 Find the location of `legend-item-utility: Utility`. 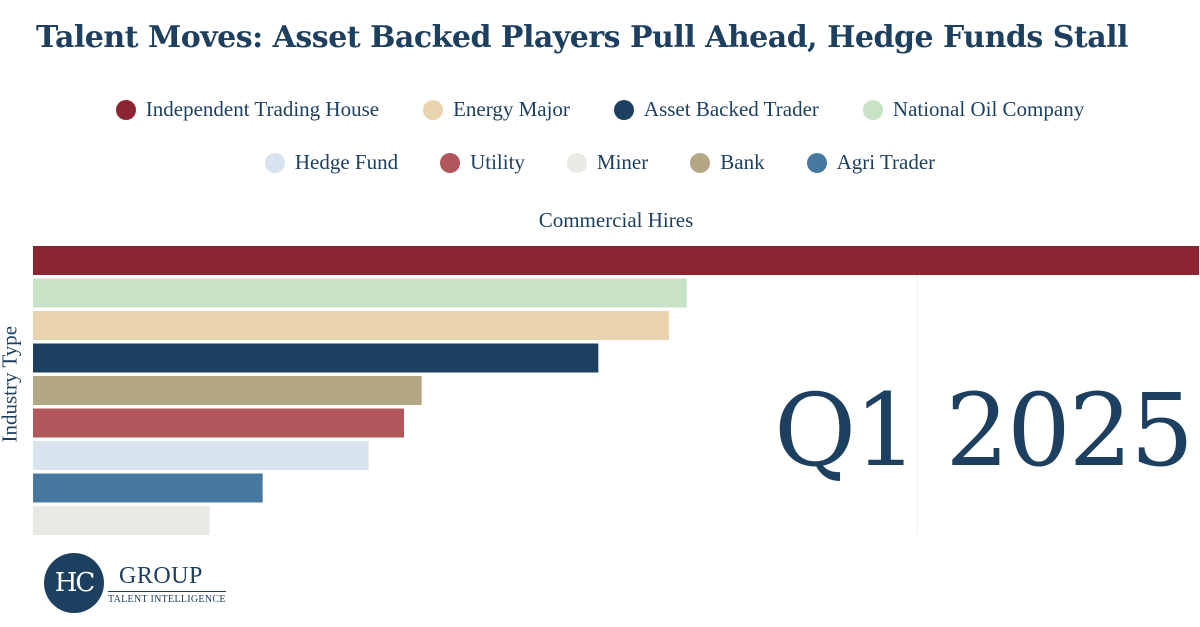

legend-item-utility: Utility is located at coordinates (482, 162).